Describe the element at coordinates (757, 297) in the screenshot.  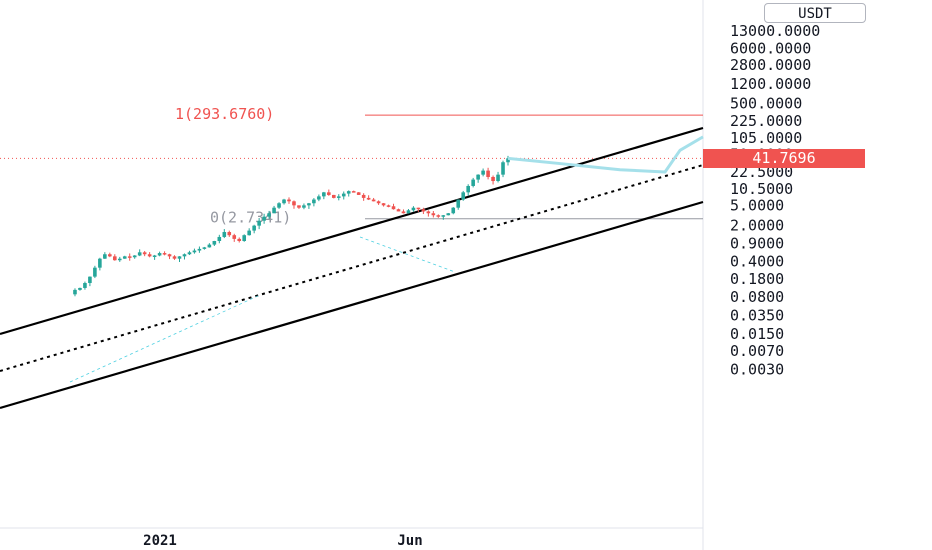
I see `price-scale-label: 0.0800` at that location.